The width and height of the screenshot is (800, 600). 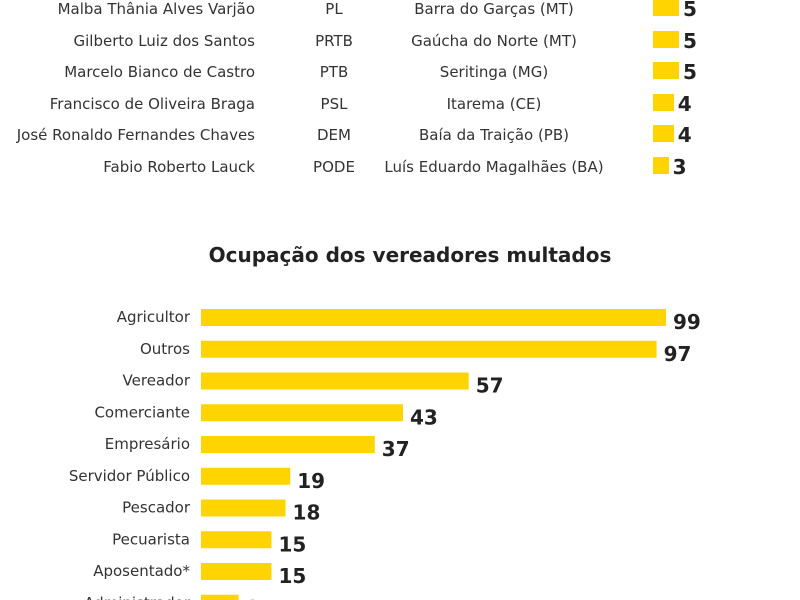 I want to click on category-label: Outros, so click(x=165, y=349).